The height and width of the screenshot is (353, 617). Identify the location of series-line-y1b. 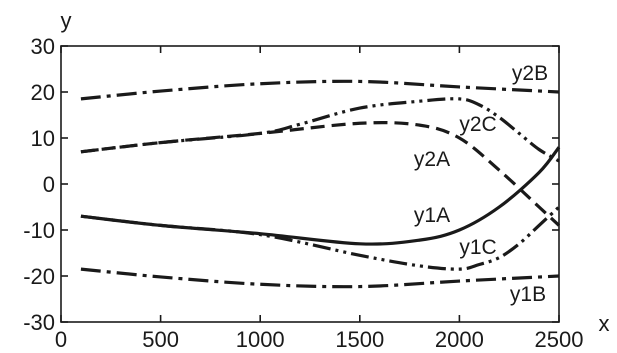
(320, 278).